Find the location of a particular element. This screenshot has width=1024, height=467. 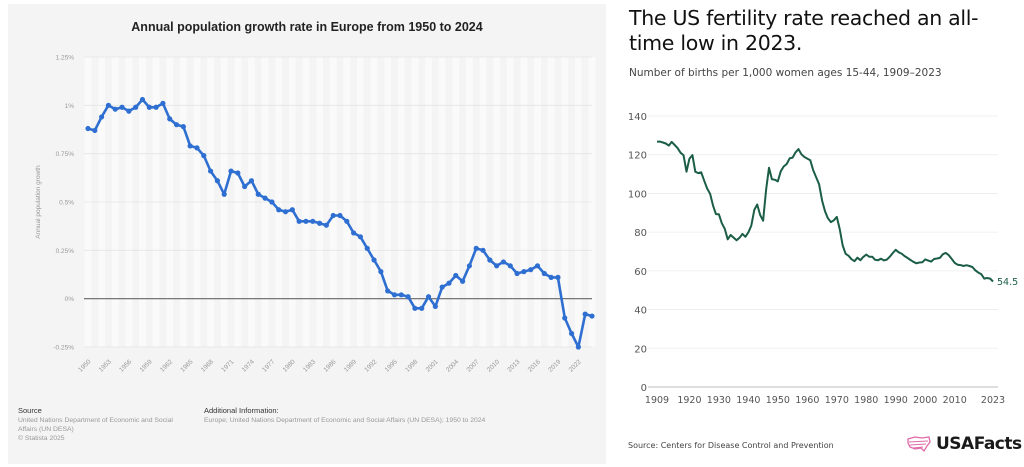

additional-info-heading: Additional Information: is located at coordinates (241, 410).